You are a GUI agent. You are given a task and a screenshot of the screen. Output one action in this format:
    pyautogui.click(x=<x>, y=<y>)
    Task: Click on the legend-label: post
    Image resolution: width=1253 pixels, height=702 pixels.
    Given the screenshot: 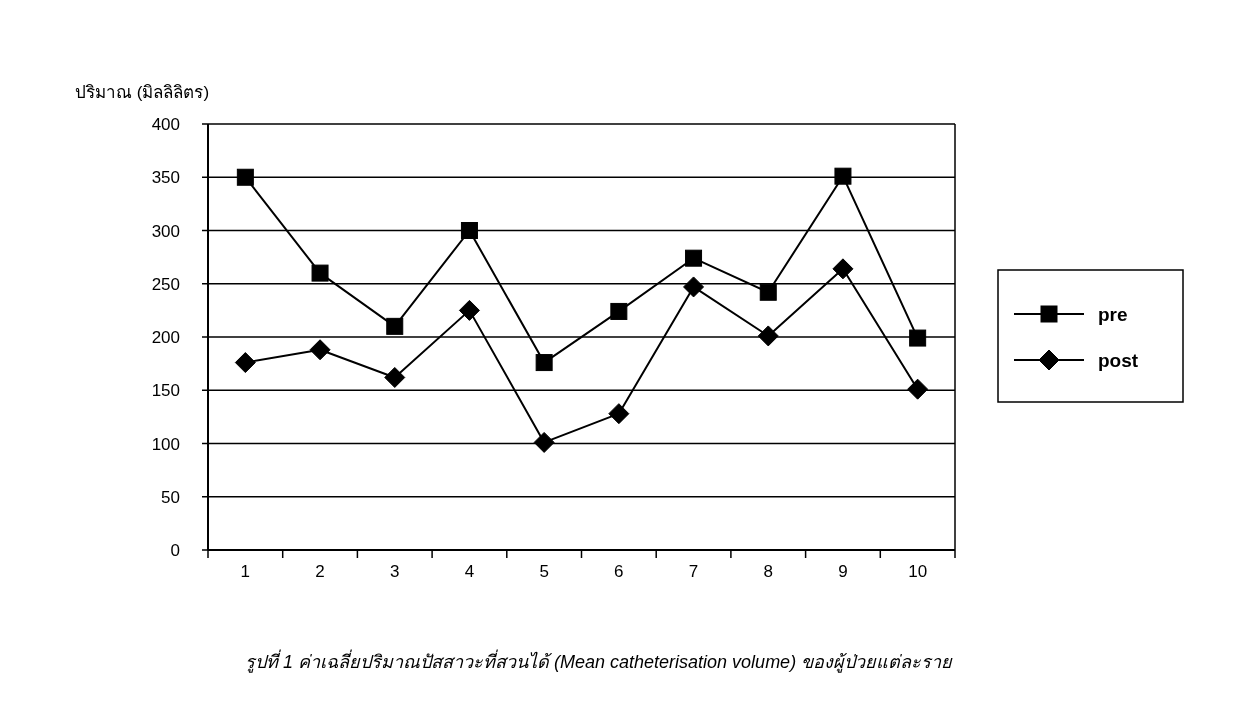 What is the action you would take?
    pyautogui.click(x=1118, y=360)
    